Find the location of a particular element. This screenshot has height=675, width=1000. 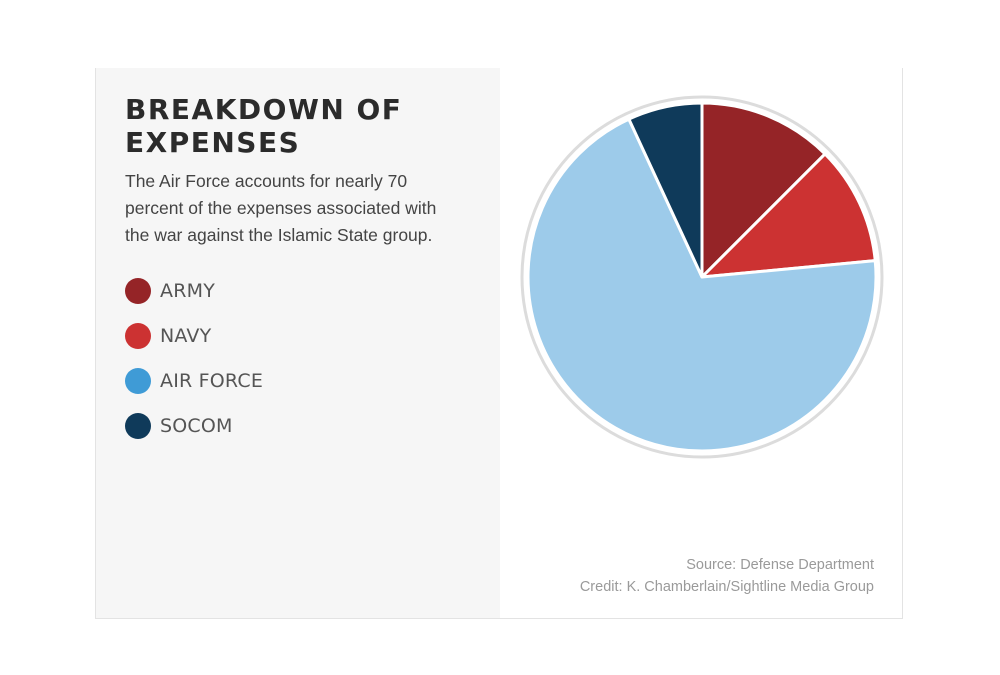

legend-item-air-force: AIR FORCE is located at coordinates (194, 381).